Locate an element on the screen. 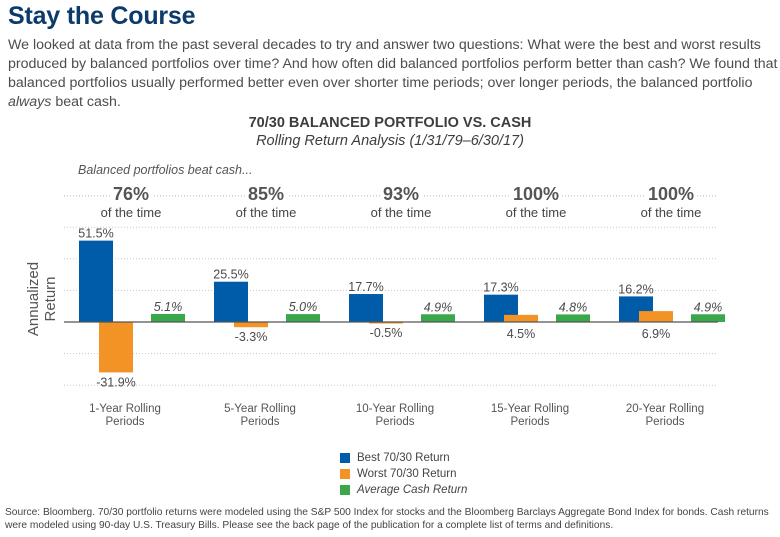  label-best: 17.7% is located at coordinates (365, 287).